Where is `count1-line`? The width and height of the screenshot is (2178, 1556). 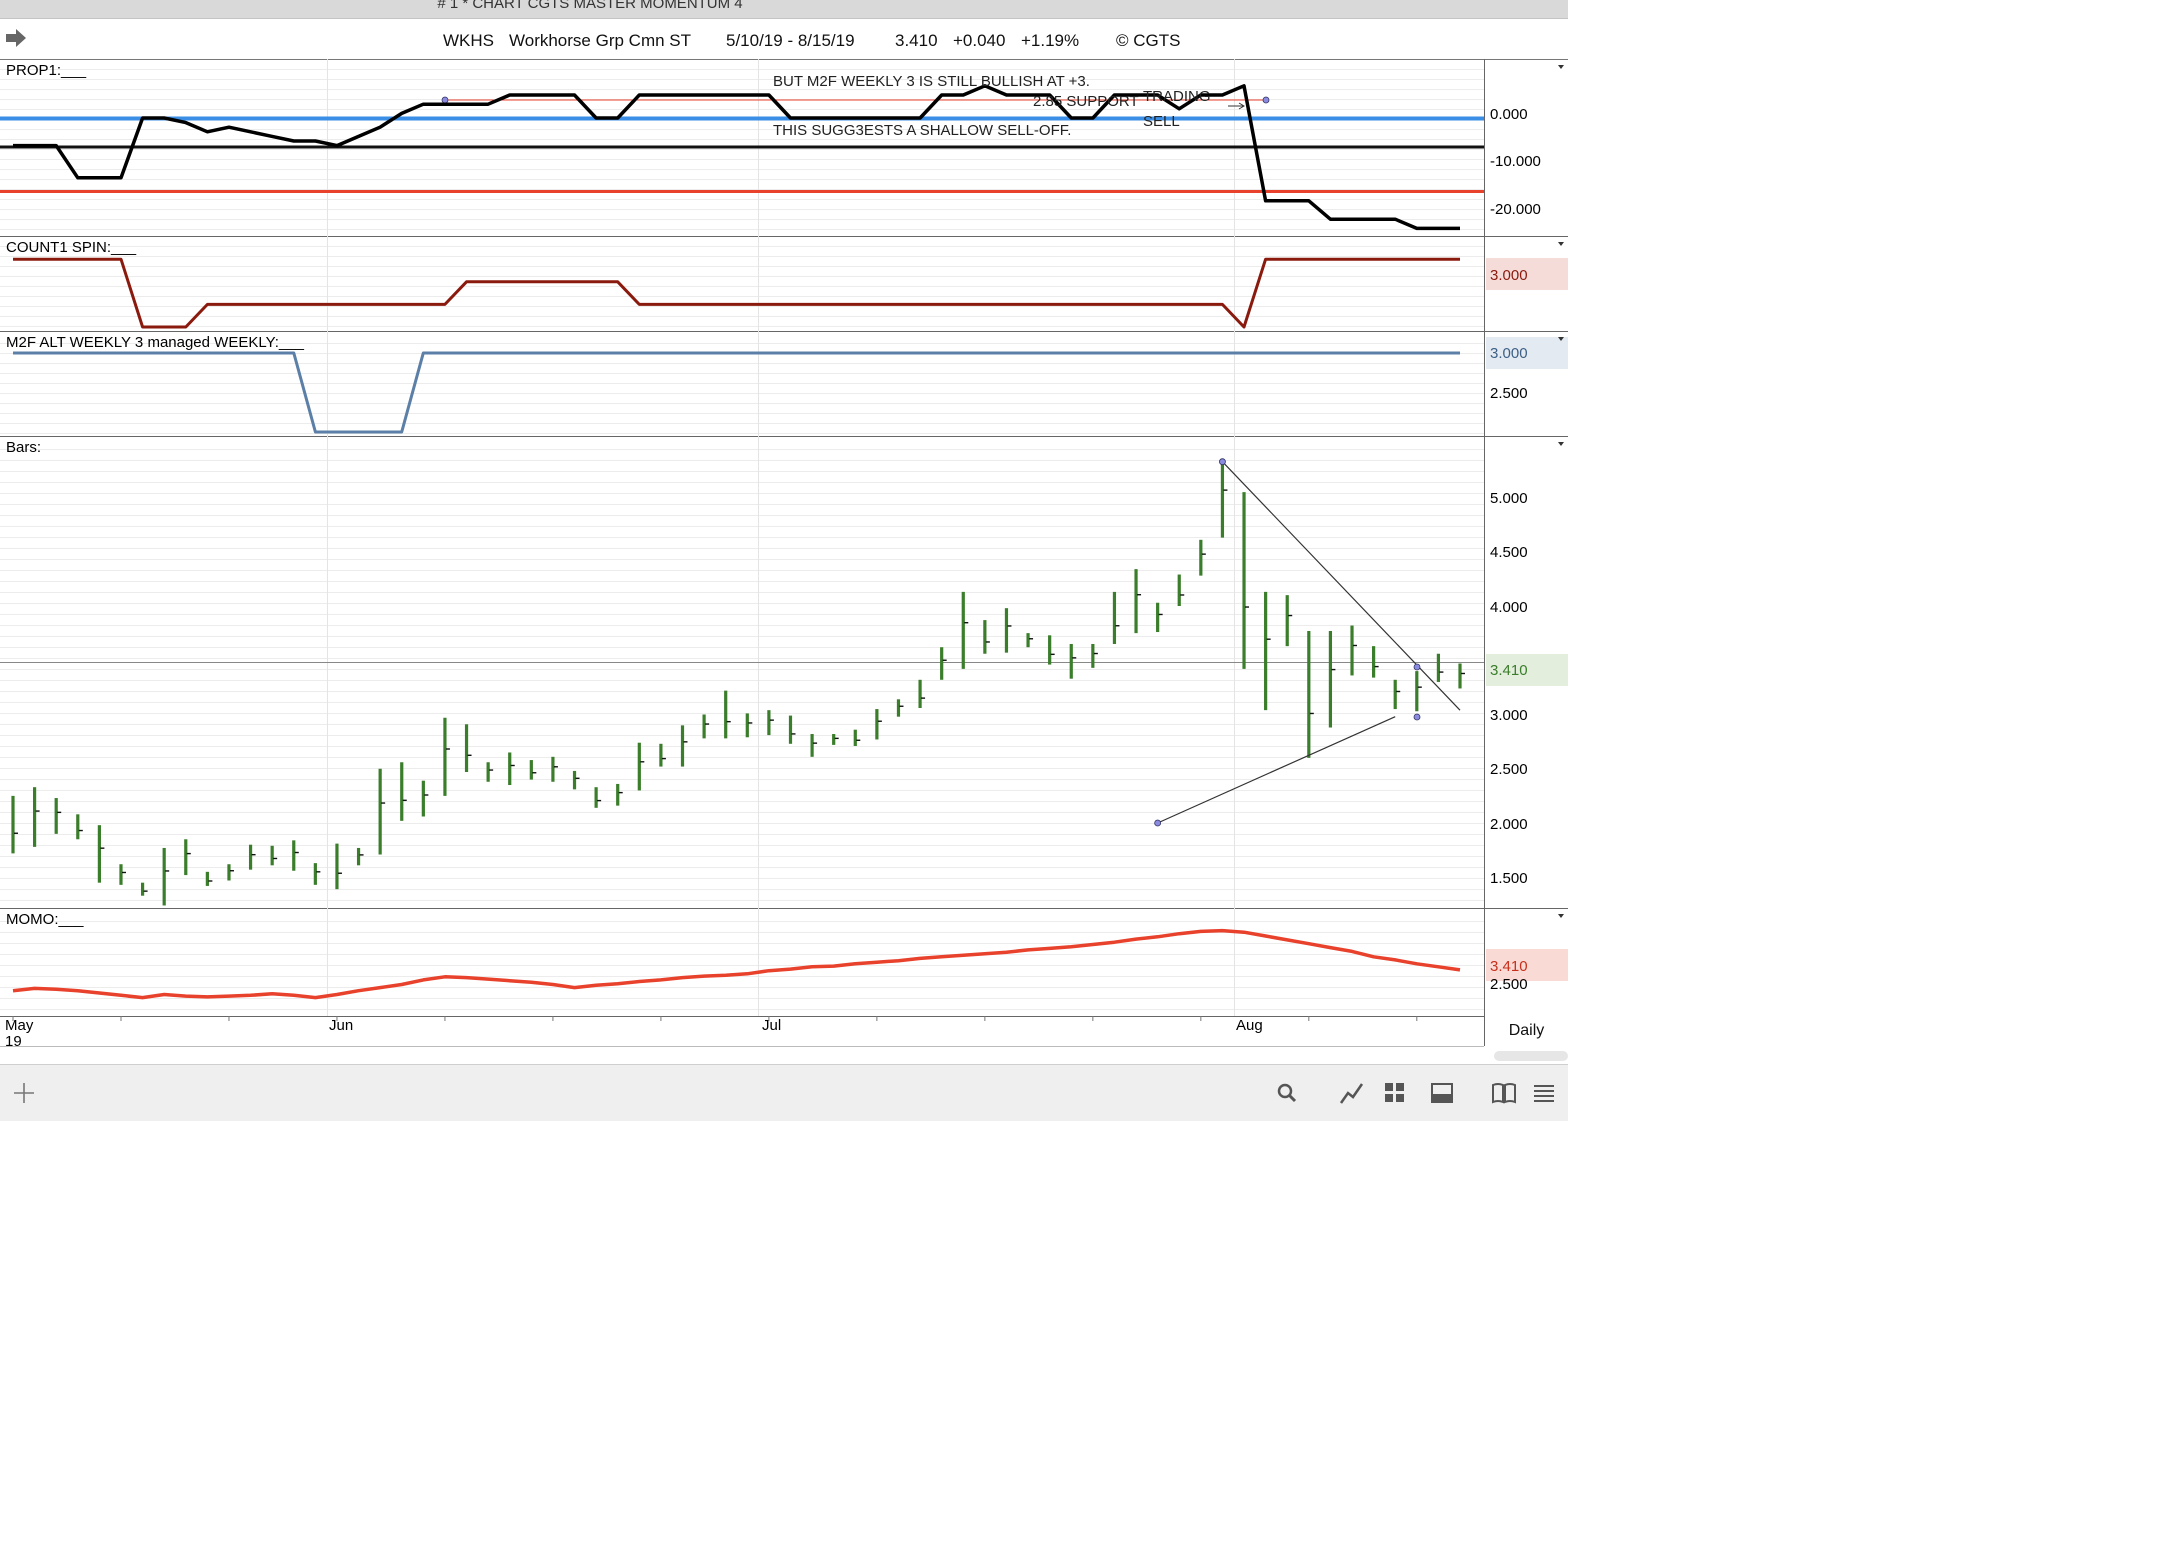
count1-line is located at coordinates (736, 293).